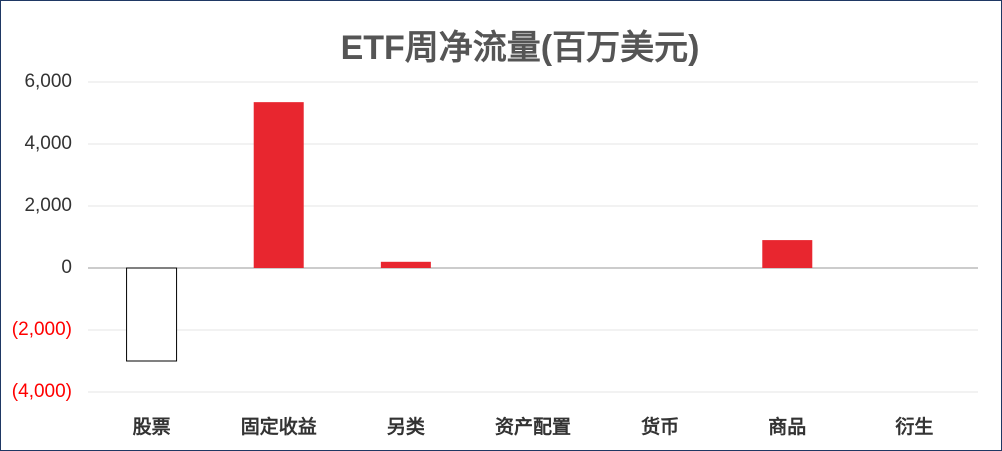 This screenshot has width=1002, height=451. I want to click on chart-title: ETF周净流量(百万美元), so click(520, 48).